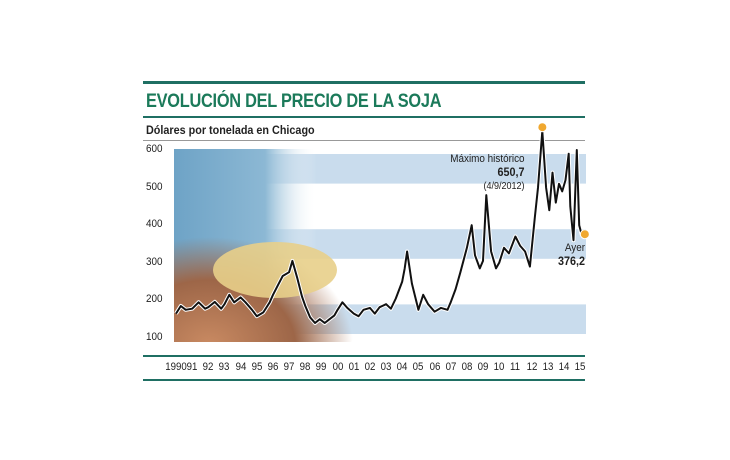 This screenshot has height=460, width=730. What do you see at coordinates (241, 367) in the screenshot?
I see `x-tick-label: 94` at bounding box center [241, 367].